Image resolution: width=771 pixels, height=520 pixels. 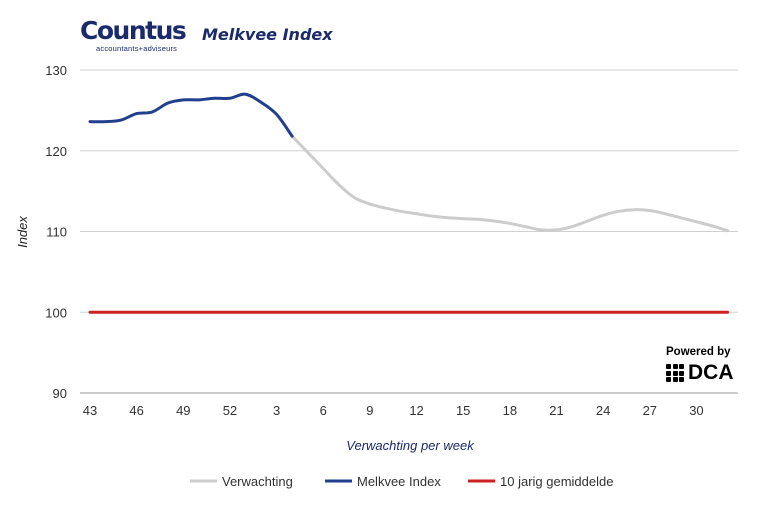 I want to click on series-line-verwachting, so click(x=510, y=183).